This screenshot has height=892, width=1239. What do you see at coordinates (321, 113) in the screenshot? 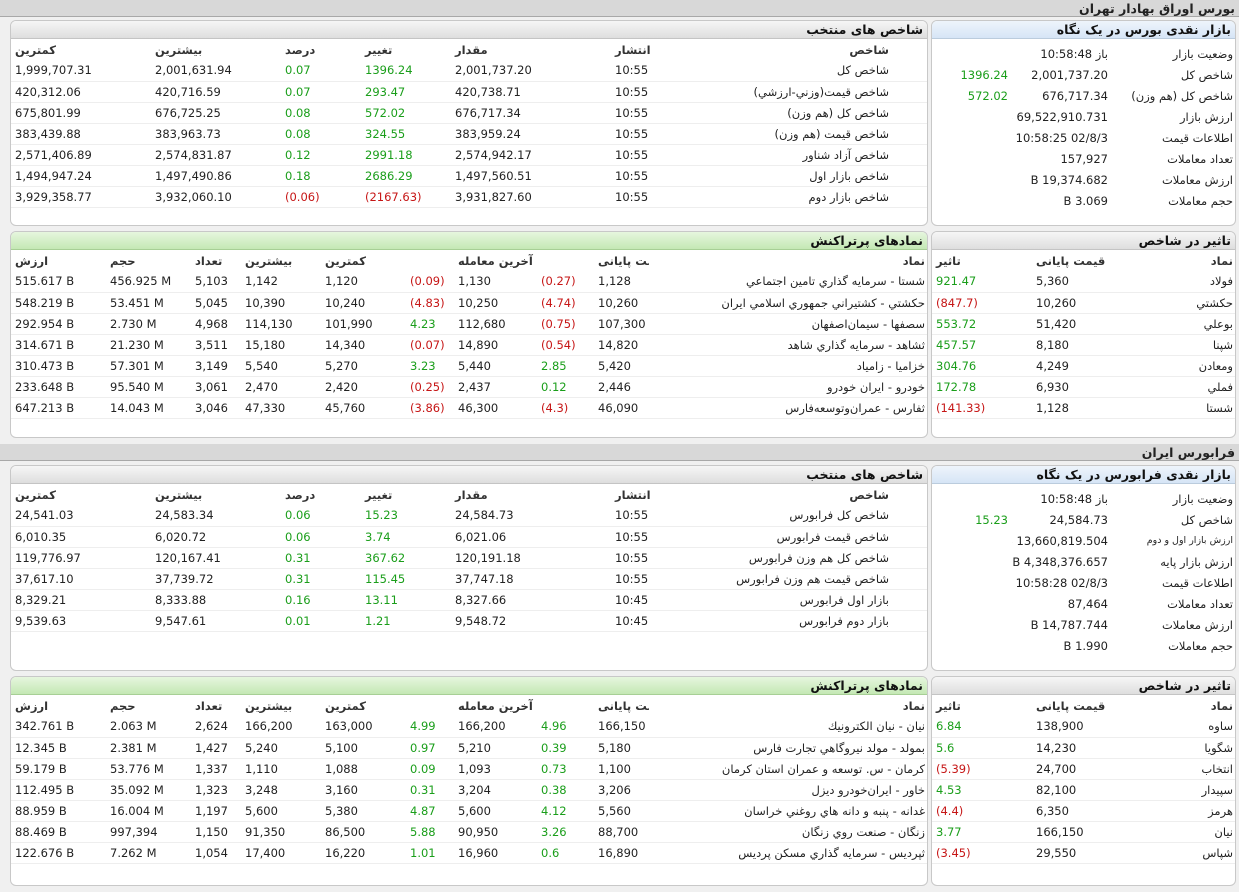
I see `index-cell: 0.08` at bounding box center [321, 113].